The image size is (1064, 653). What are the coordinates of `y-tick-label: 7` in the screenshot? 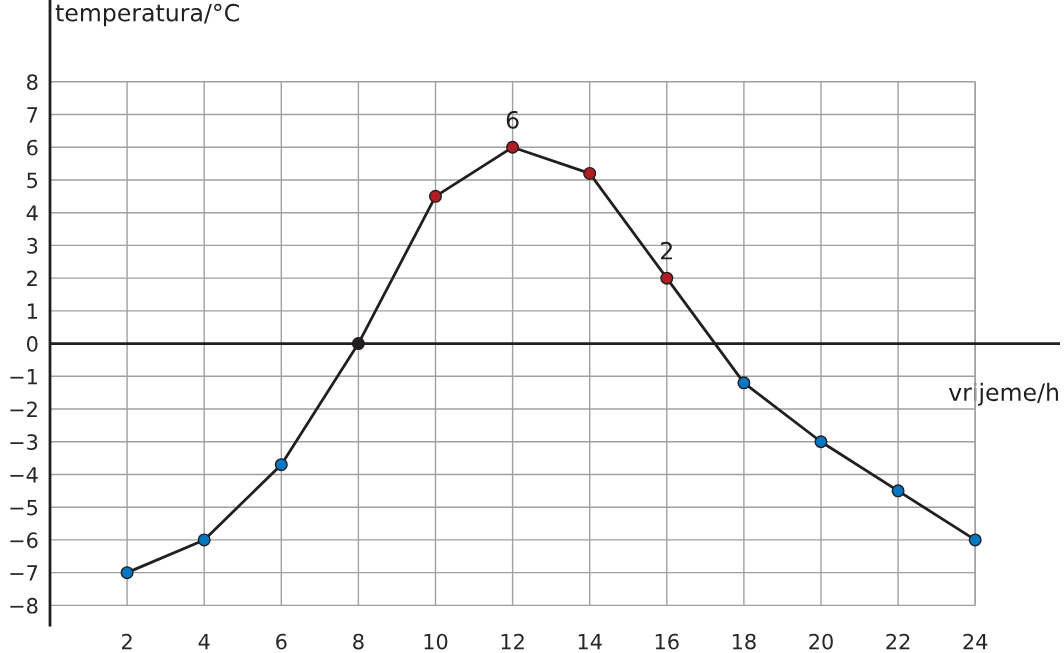 It's located at (32, 115).